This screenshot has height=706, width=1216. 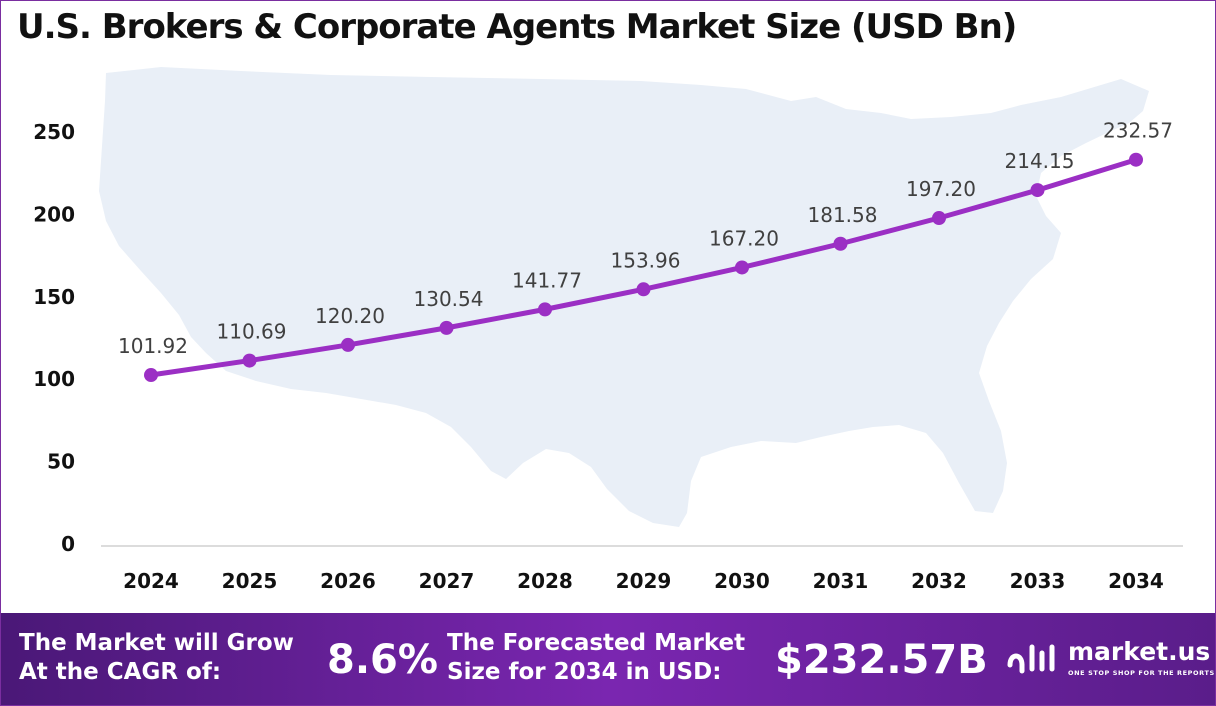 I want to click on x-tick-label: 2029, so click(x=644, y=581).